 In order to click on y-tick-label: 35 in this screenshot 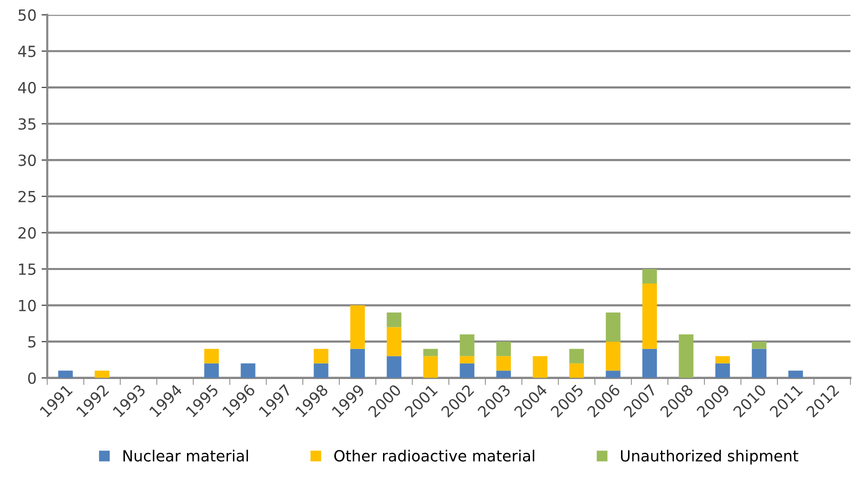, I will do `click(27, 124)`.